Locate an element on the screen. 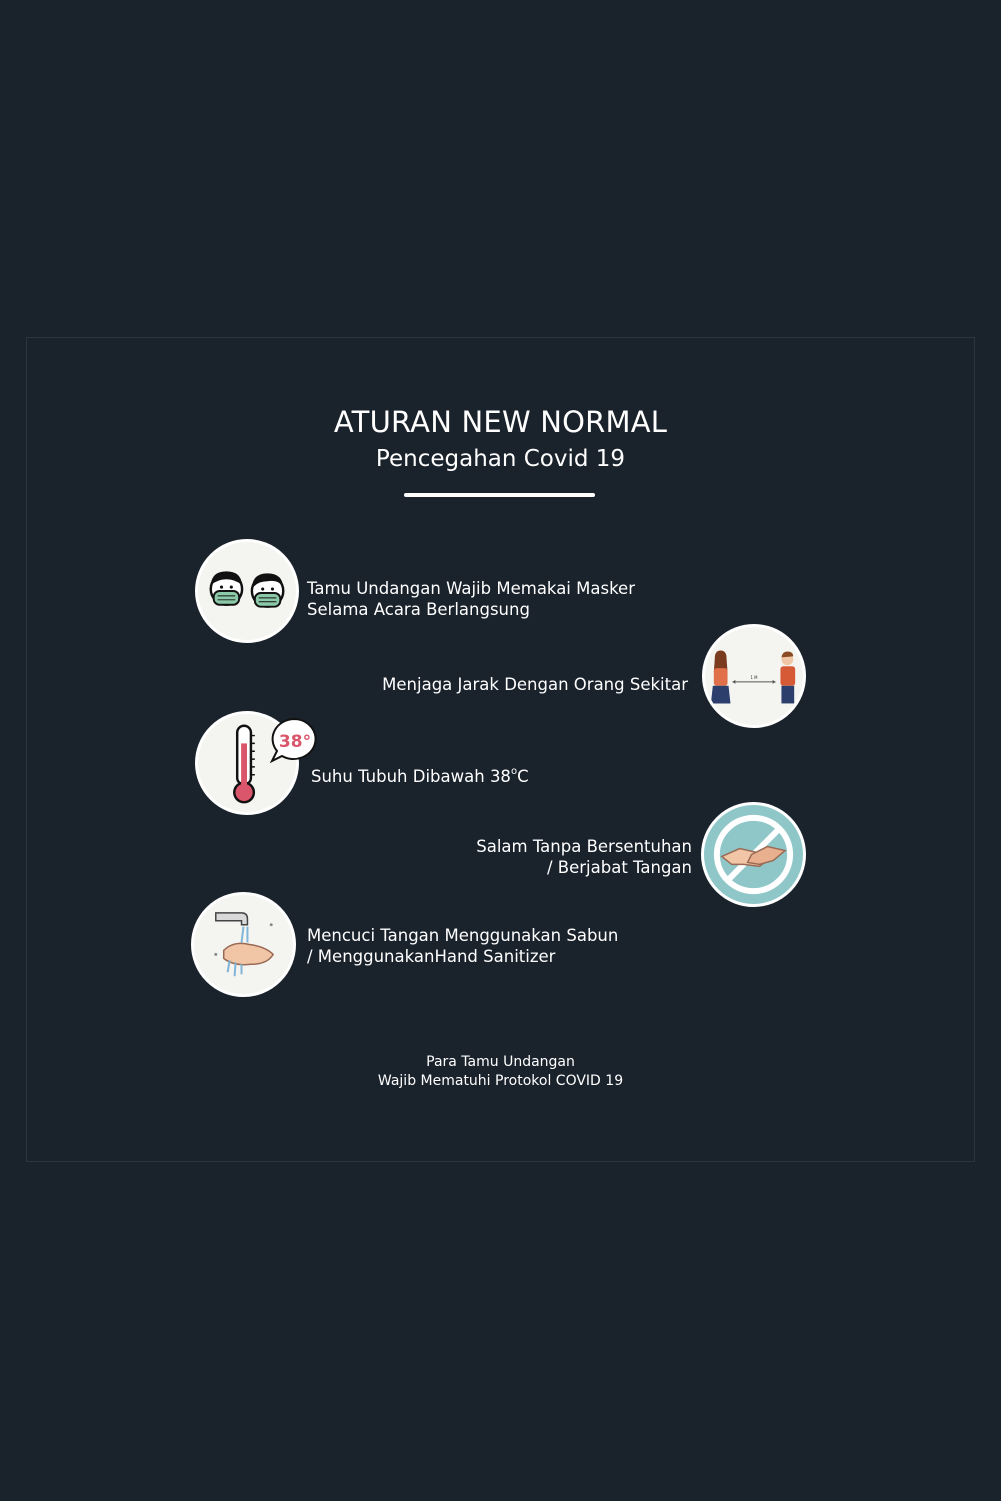  distance-label: 1 M is located at coordinates (753, 677).